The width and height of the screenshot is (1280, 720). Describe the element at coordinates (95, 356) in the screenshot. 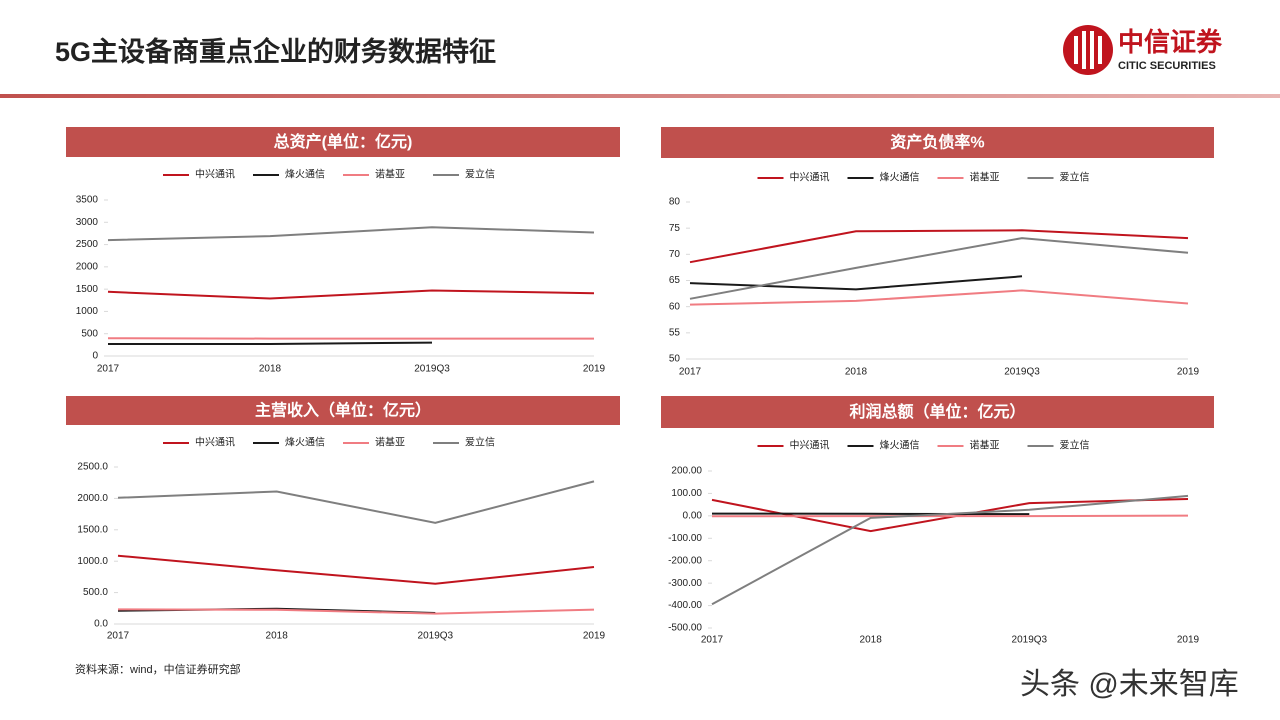

I see `y-tick-label: 0` at that location.